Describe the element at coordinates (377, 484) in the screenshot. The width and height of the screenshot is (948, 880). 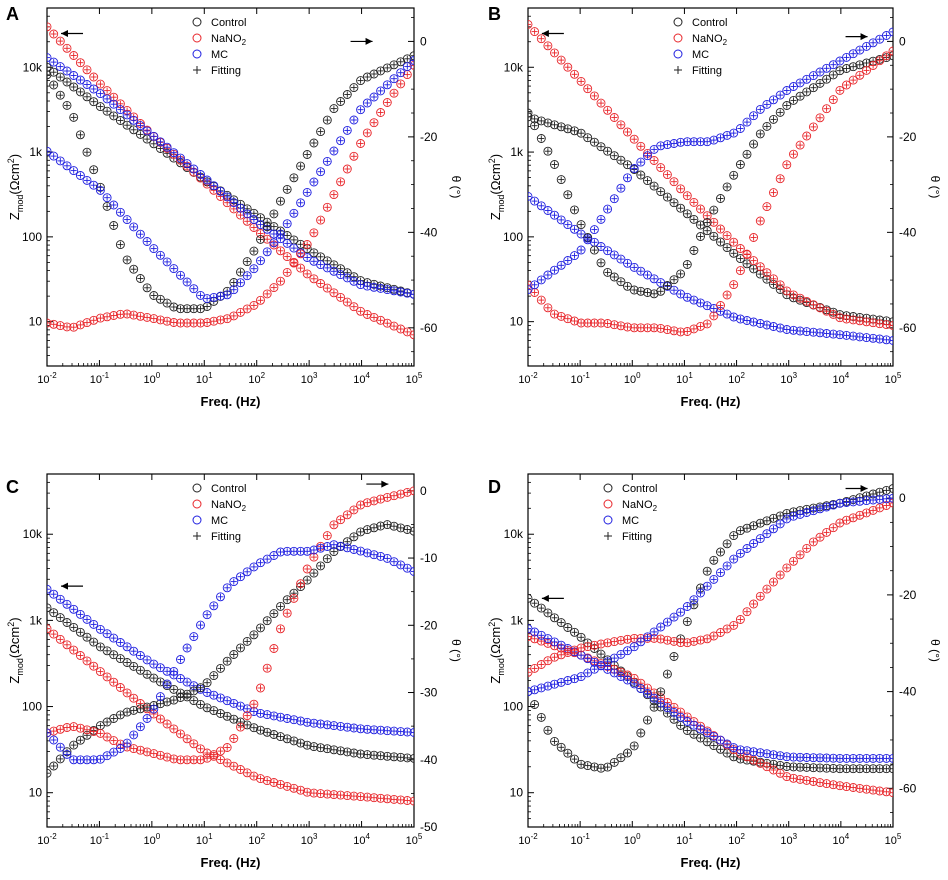
I see `arrow-right-icon` at that location.